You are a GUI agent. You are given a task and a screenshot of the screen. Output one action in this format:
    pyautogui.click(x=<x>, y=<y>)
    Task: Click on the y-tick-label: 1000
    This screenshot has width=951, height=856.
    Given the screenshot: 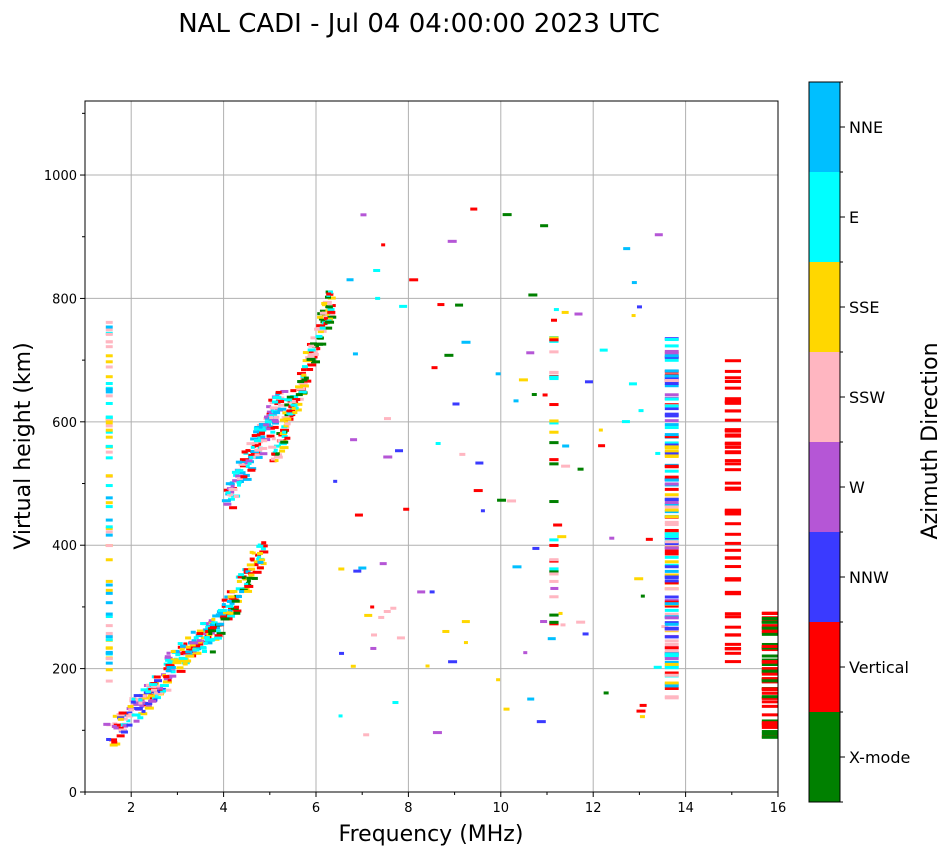 What is the action you would take?
    pyautogui.click(x=60, y=176)
    